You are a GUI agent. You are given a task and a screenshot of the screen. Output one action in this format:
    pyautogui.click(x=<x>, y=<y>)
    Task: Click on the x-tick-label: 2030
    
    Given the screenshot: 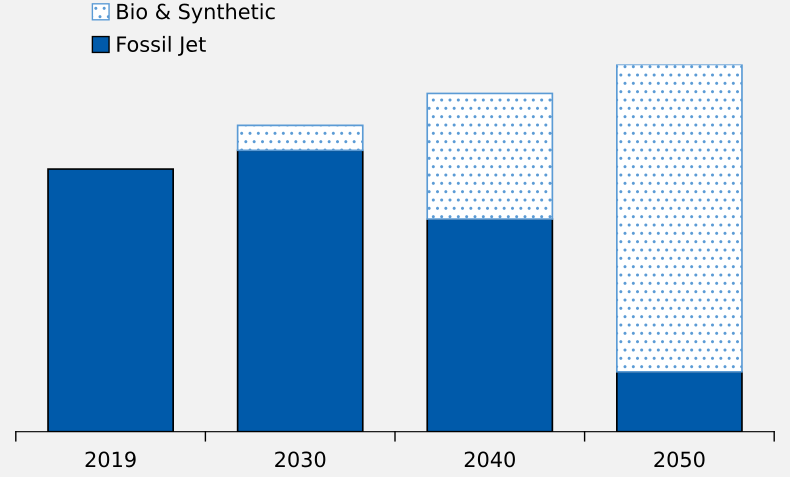 What is the action you would take?
    pyautogui.click(x=300, y=459)
    